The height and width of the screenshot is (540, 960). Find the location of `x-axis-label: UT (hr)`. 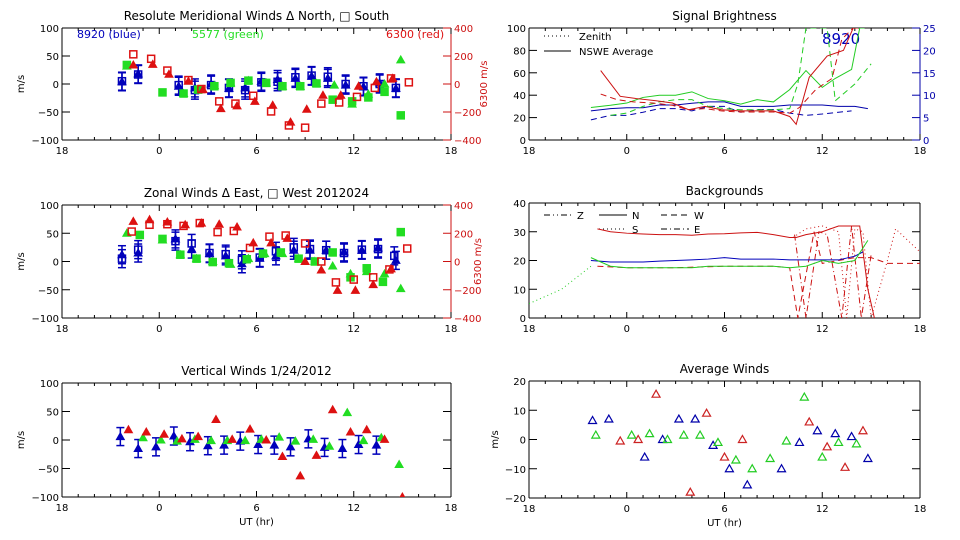

x-axis-label: UT (hr) is located at coordinates (256, 522).